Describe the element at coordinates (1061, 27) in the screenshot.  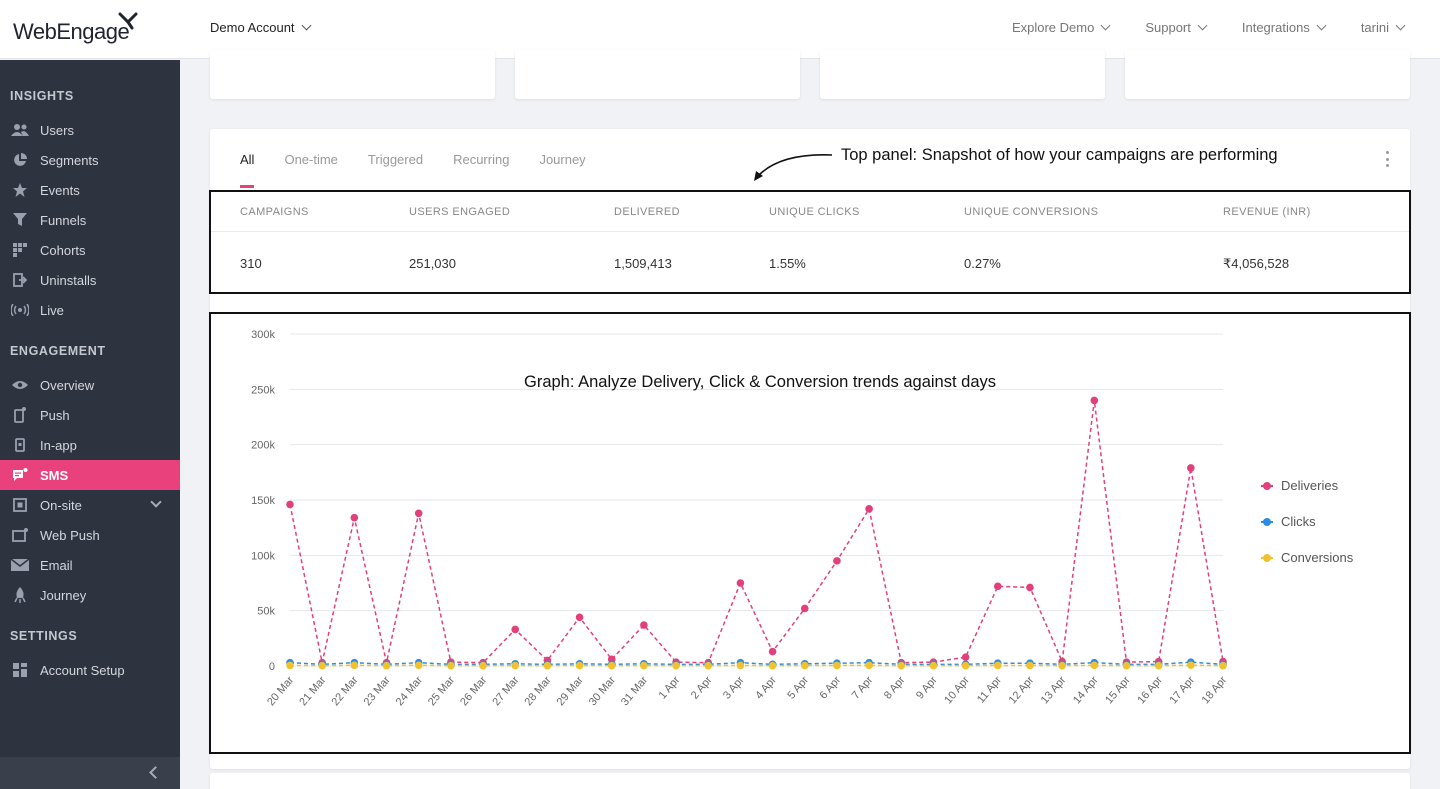
I see `explore-demo-menu: Explore Demo` at that location.